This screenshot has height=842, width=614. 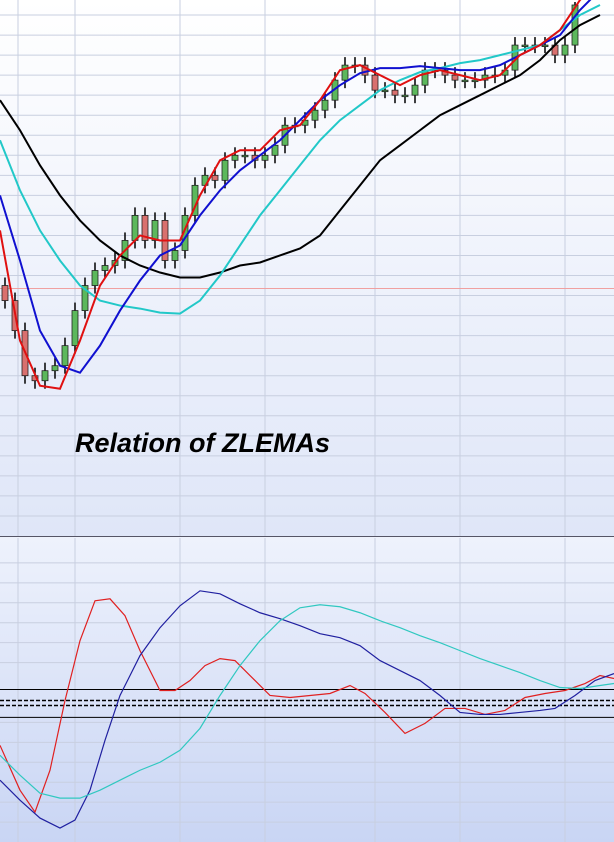 What do you see at coordinates (202, 443) in the screenshot?
I see `chart-title: Relation of ZLEMAs` at bounding box center [202, 443].